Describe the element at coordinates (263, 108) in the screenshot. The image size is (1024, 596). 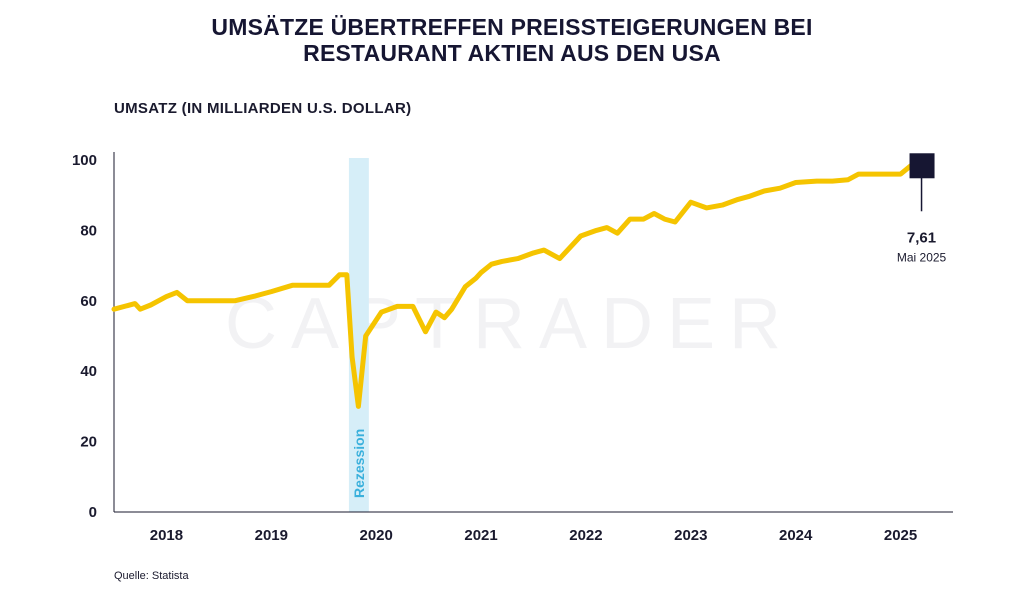
I see `y-axis-label: UMSATZ (IN MILLIARDEN U.S. DOLLAR)` at that location.